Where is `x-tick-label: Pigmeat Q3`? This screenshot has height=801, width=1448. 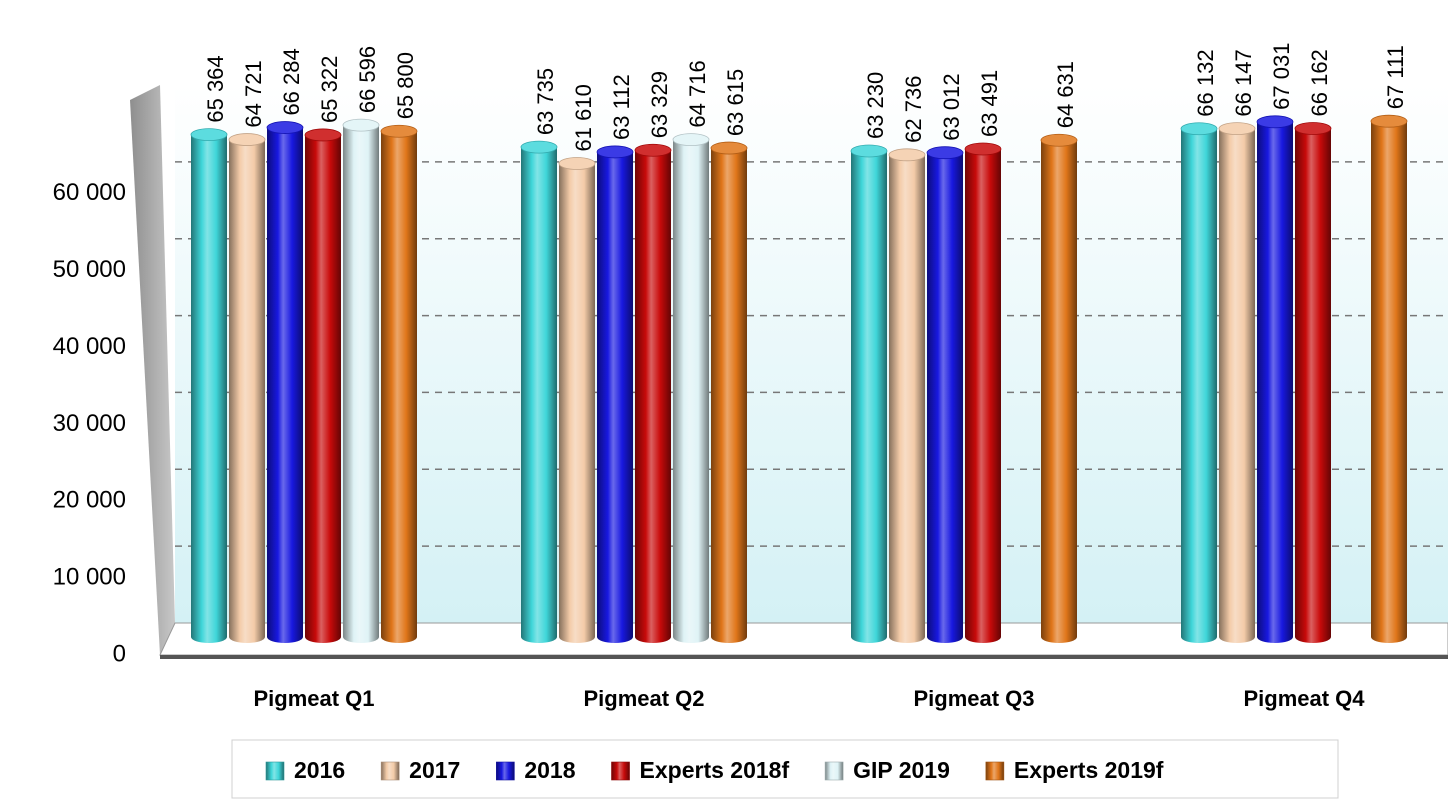 x-tick-label: Pigmeat Q3 is located at coordinates (973, 698).